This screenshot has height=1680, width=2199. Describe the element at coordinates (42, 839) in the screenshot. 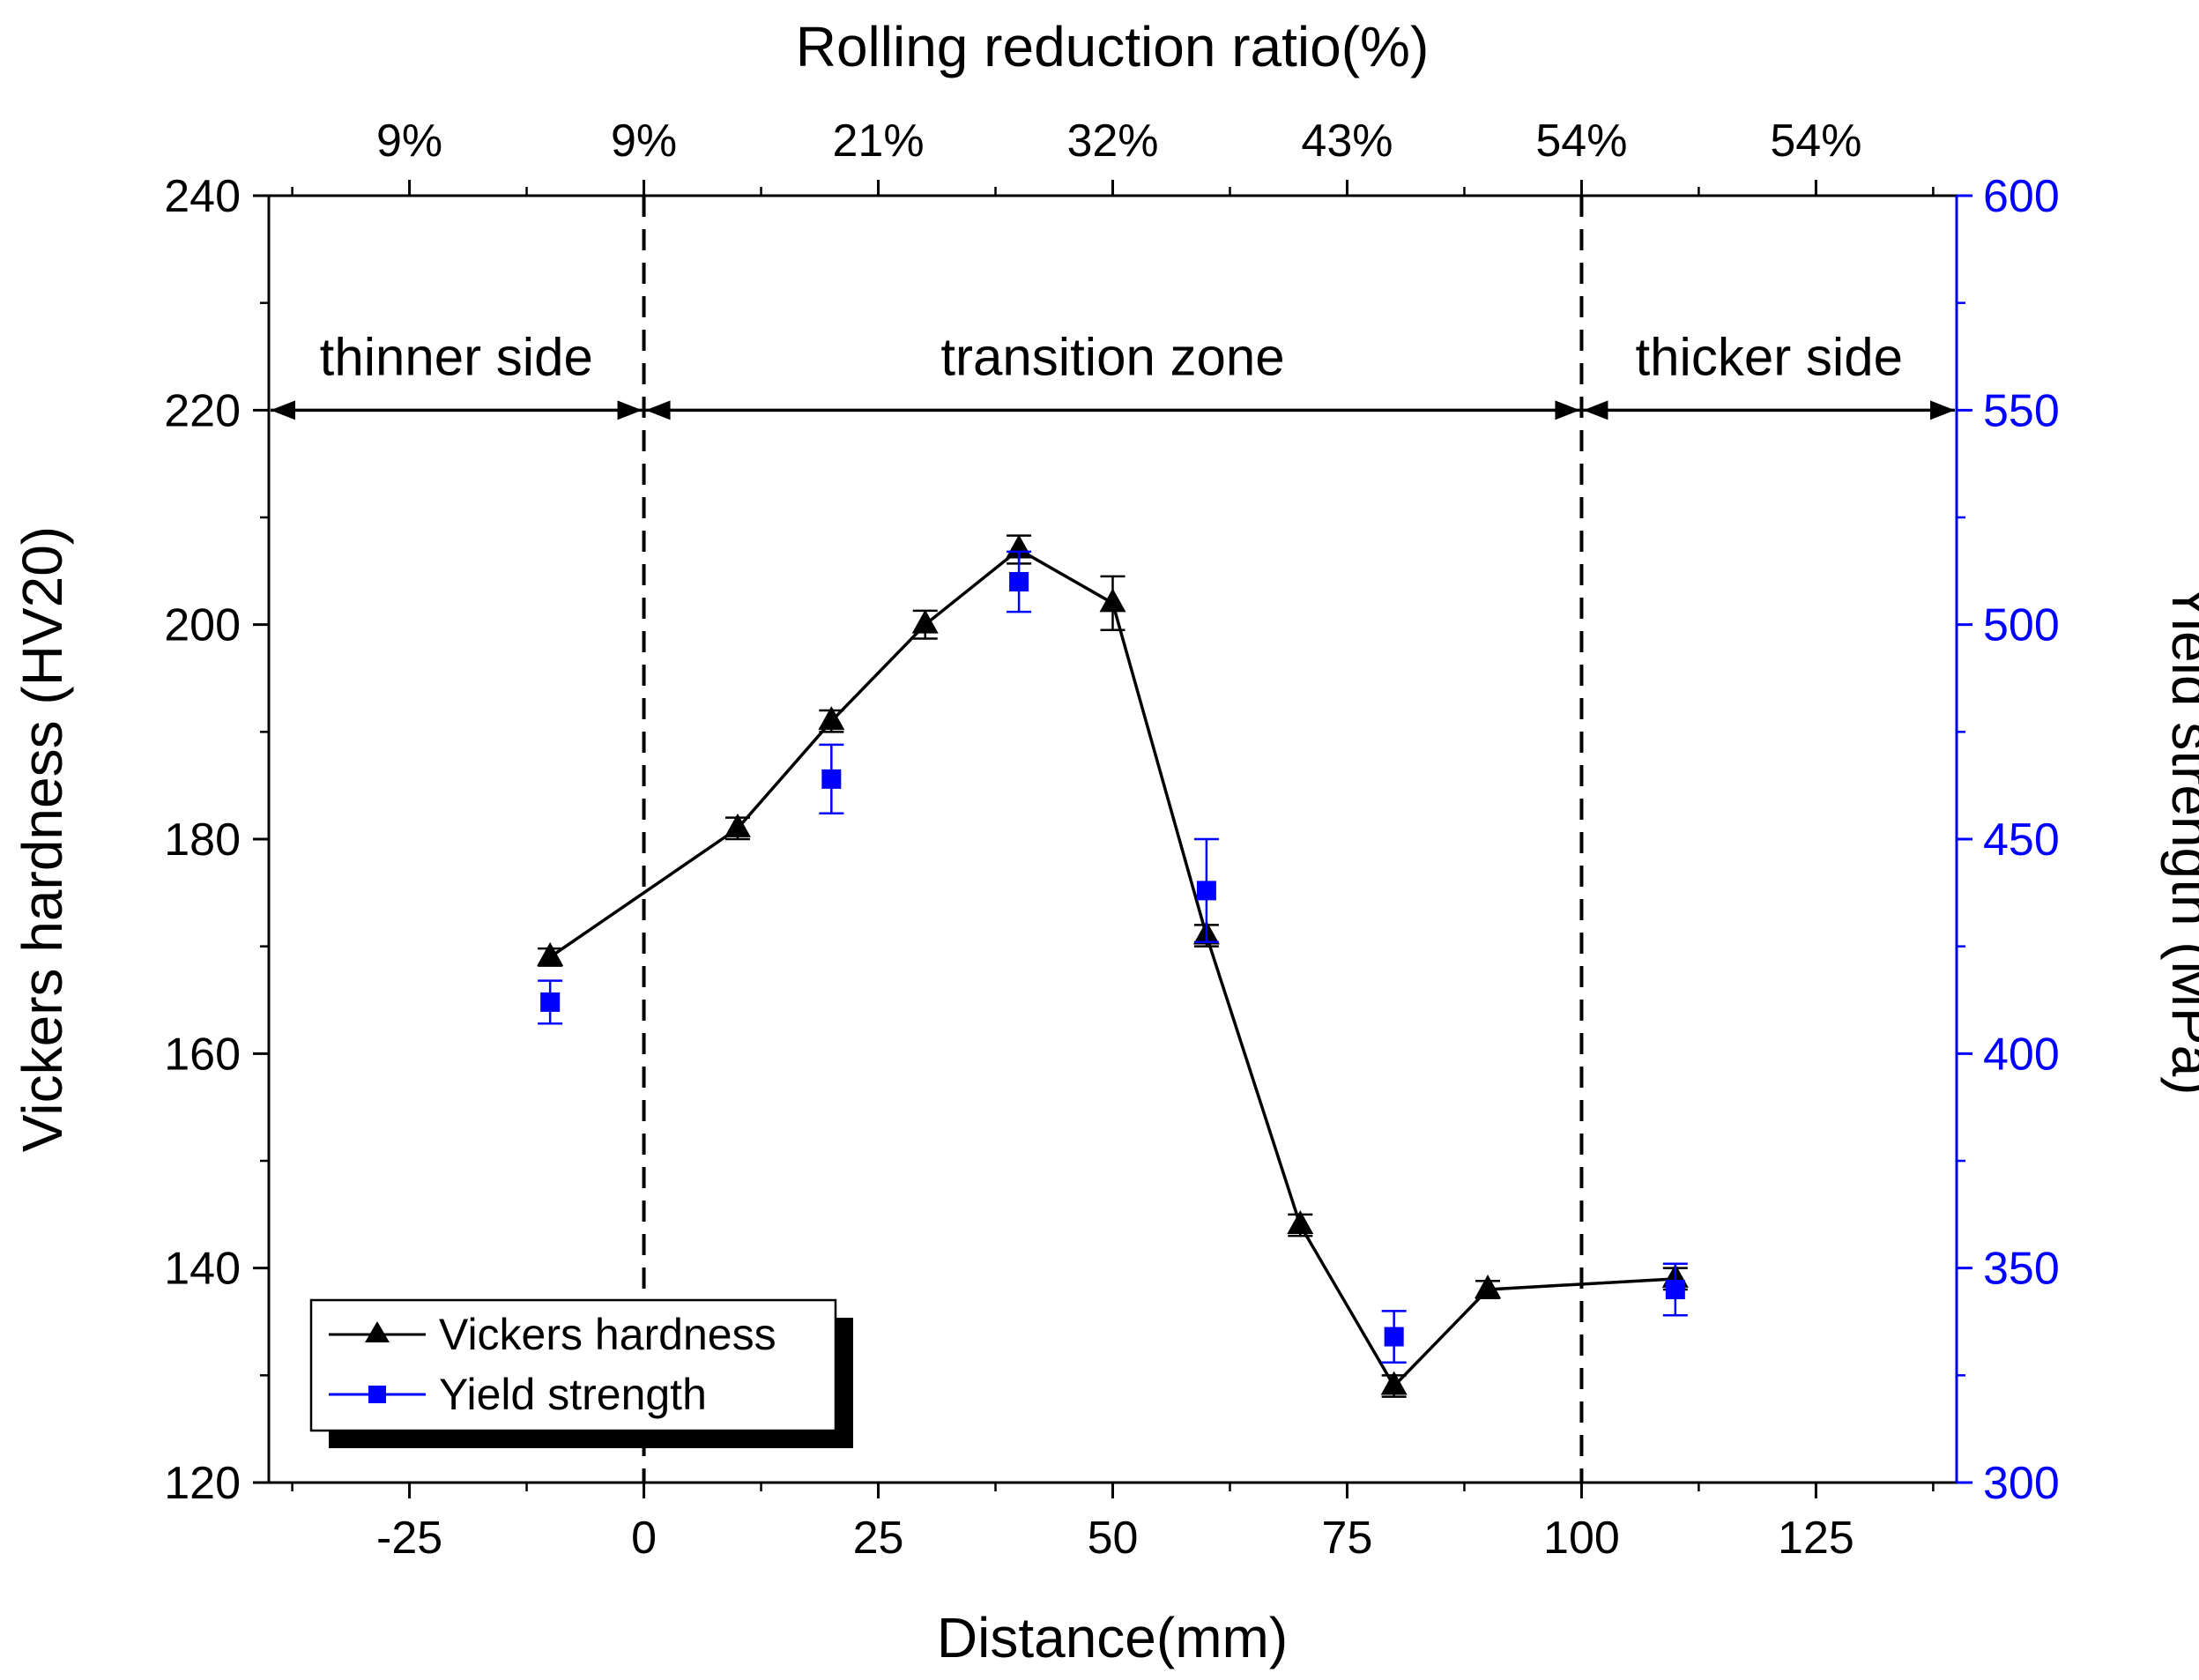

I see `y-axis-title: Vickers hardness (HV20)` at that location.